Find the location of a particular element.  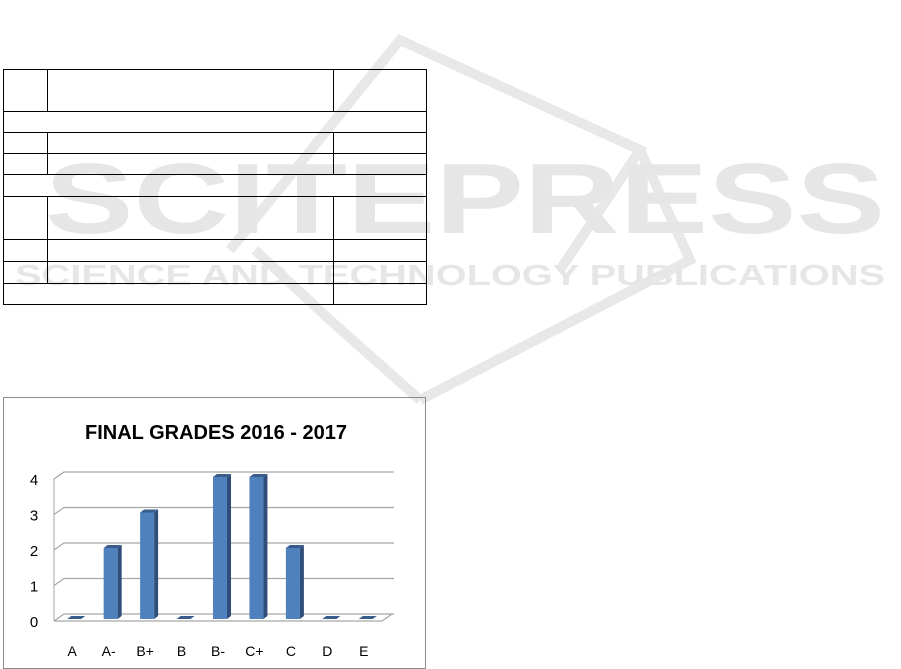

y-tick-label: 0 is located at coordinates (34, 622).